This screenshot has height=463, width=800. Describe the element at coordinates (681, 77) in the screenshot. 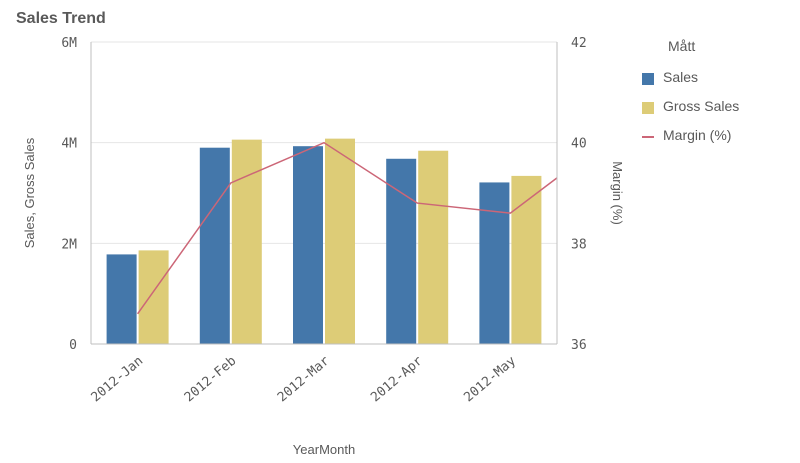

I see `legend-item-label: Sales` at that location.